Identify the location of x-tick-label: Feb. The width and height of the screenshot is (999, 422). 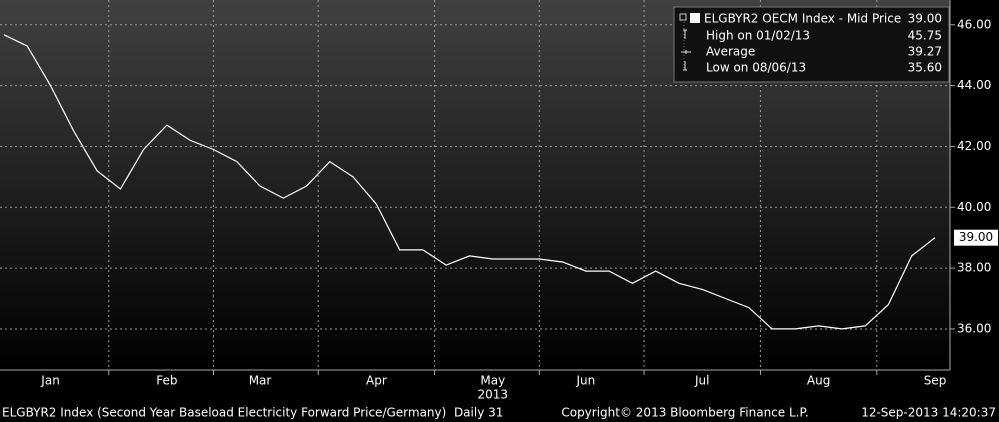
(166, 381).